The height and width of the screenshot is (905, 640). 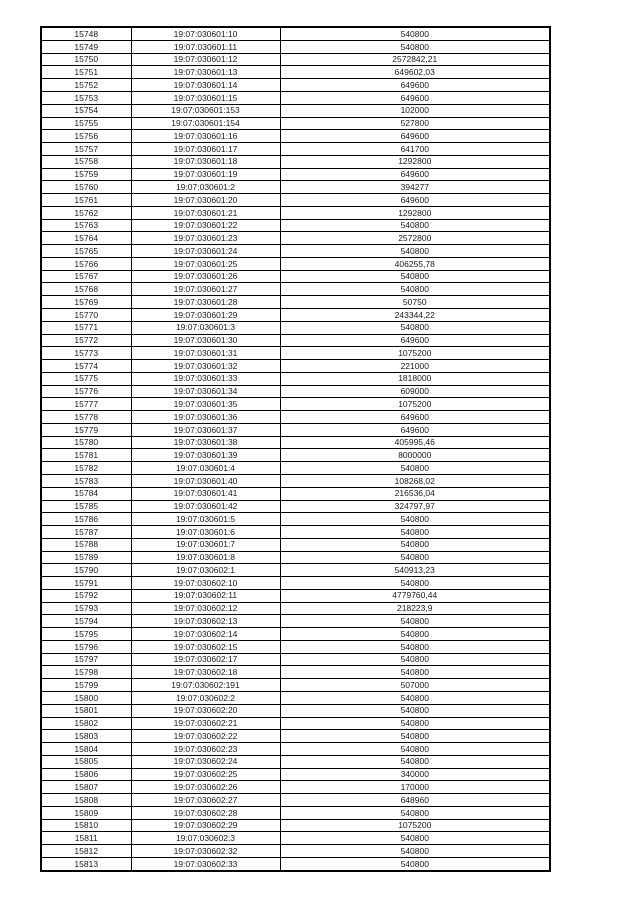 What do you see at coordinates (205, 608) in the screenshot?
I see `cadastral-number-cell: 19:07:030602:12` at bounding box center [205, 608].